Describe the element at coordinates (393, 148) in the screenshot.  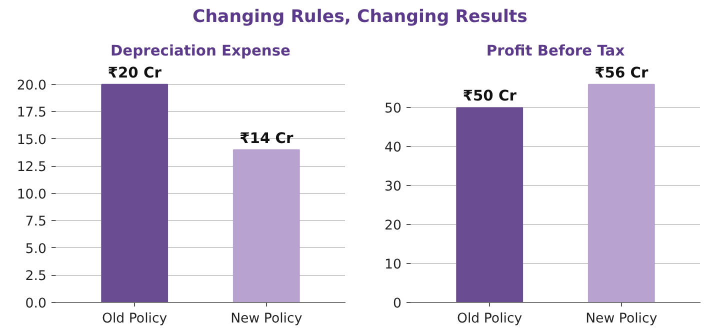
I see `y-tick-label: 40` at that location.